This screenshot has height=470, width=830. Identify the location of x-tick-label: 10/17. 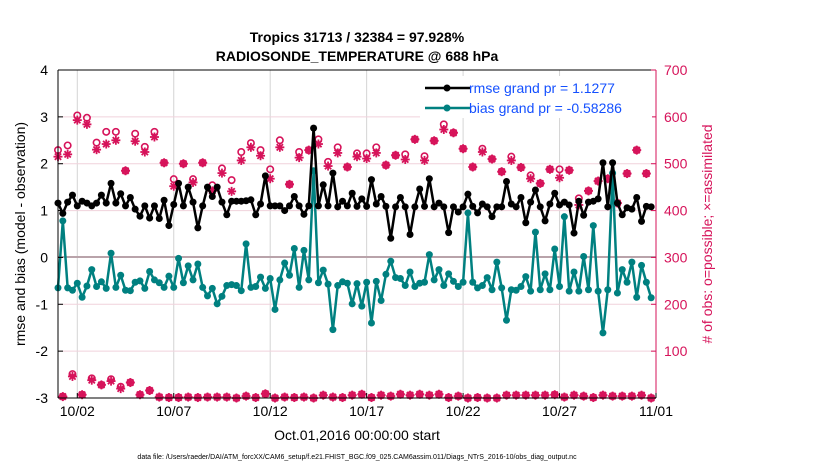
(366, 411).